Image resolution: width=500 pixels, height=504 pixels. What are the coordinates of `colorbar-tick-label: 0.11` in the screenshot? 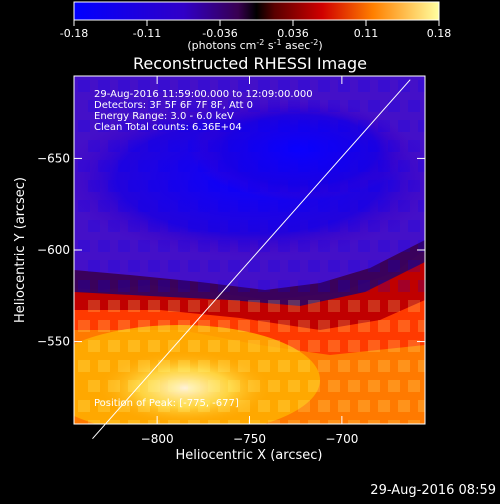 It's located at (366, 33).